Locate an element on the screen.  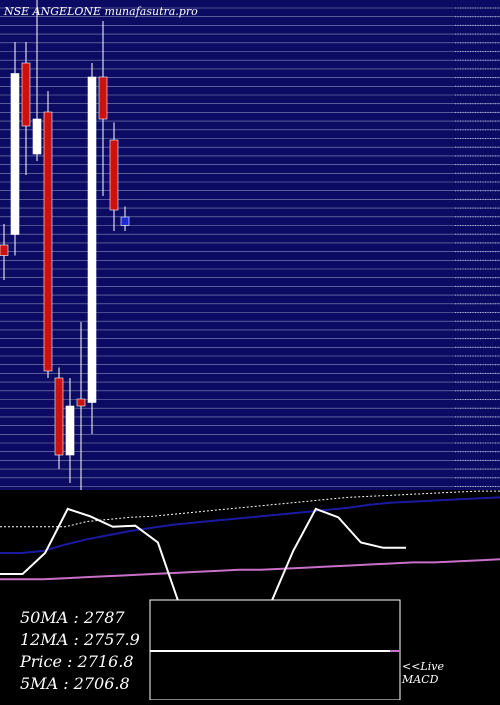
live-label: <<Live is located at coordinates (423, 666).